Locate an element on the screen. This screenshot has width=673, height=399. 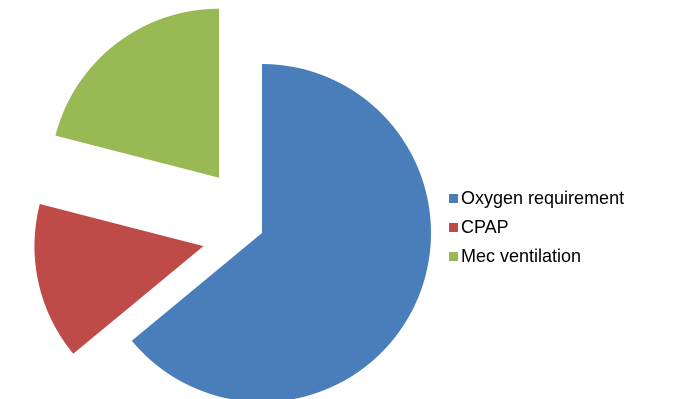
pie-slice-mec-ventilation is located at coordinates (137, 93).